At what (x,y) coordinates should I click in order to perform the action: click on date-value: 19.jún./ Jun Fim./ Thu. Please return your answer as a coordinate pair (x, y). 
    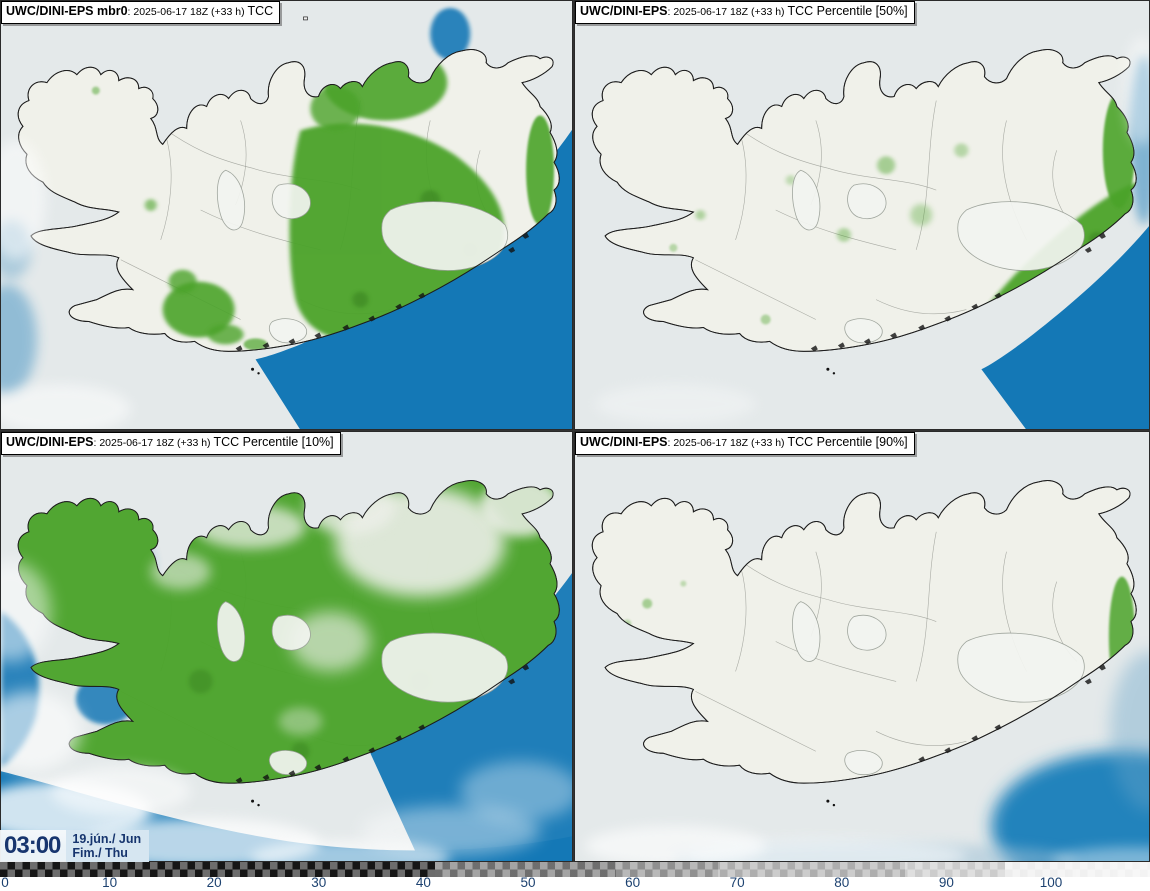
    Looking at the image, I should click on (108, 846).